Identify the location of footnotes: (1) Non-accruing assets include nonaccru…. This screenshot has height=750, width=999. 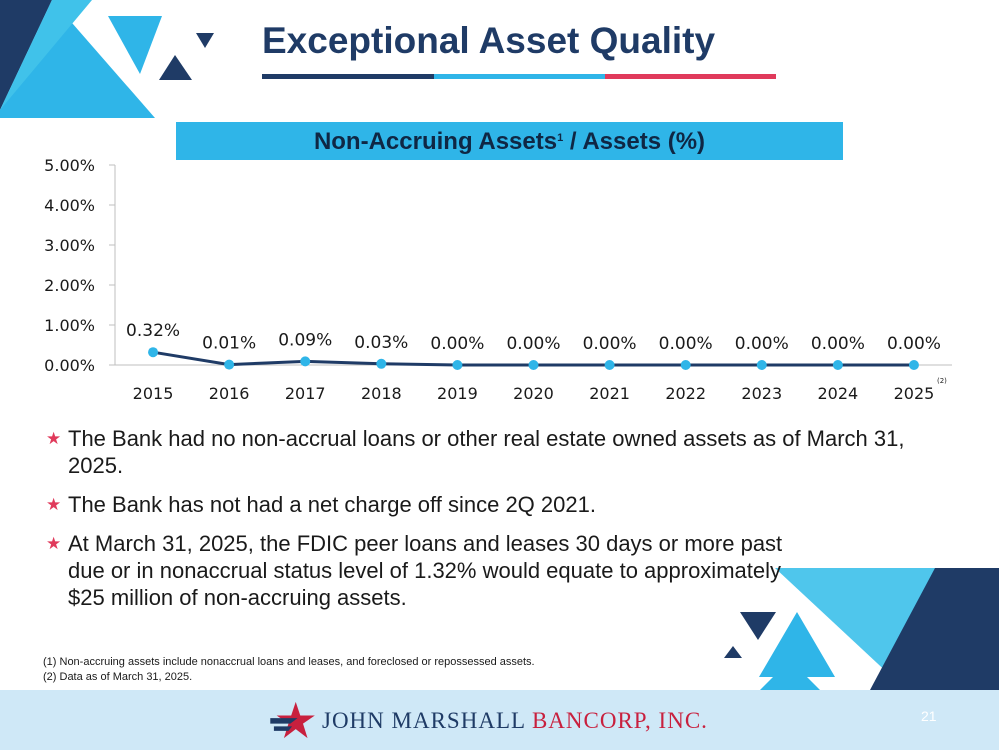
(289, 670).